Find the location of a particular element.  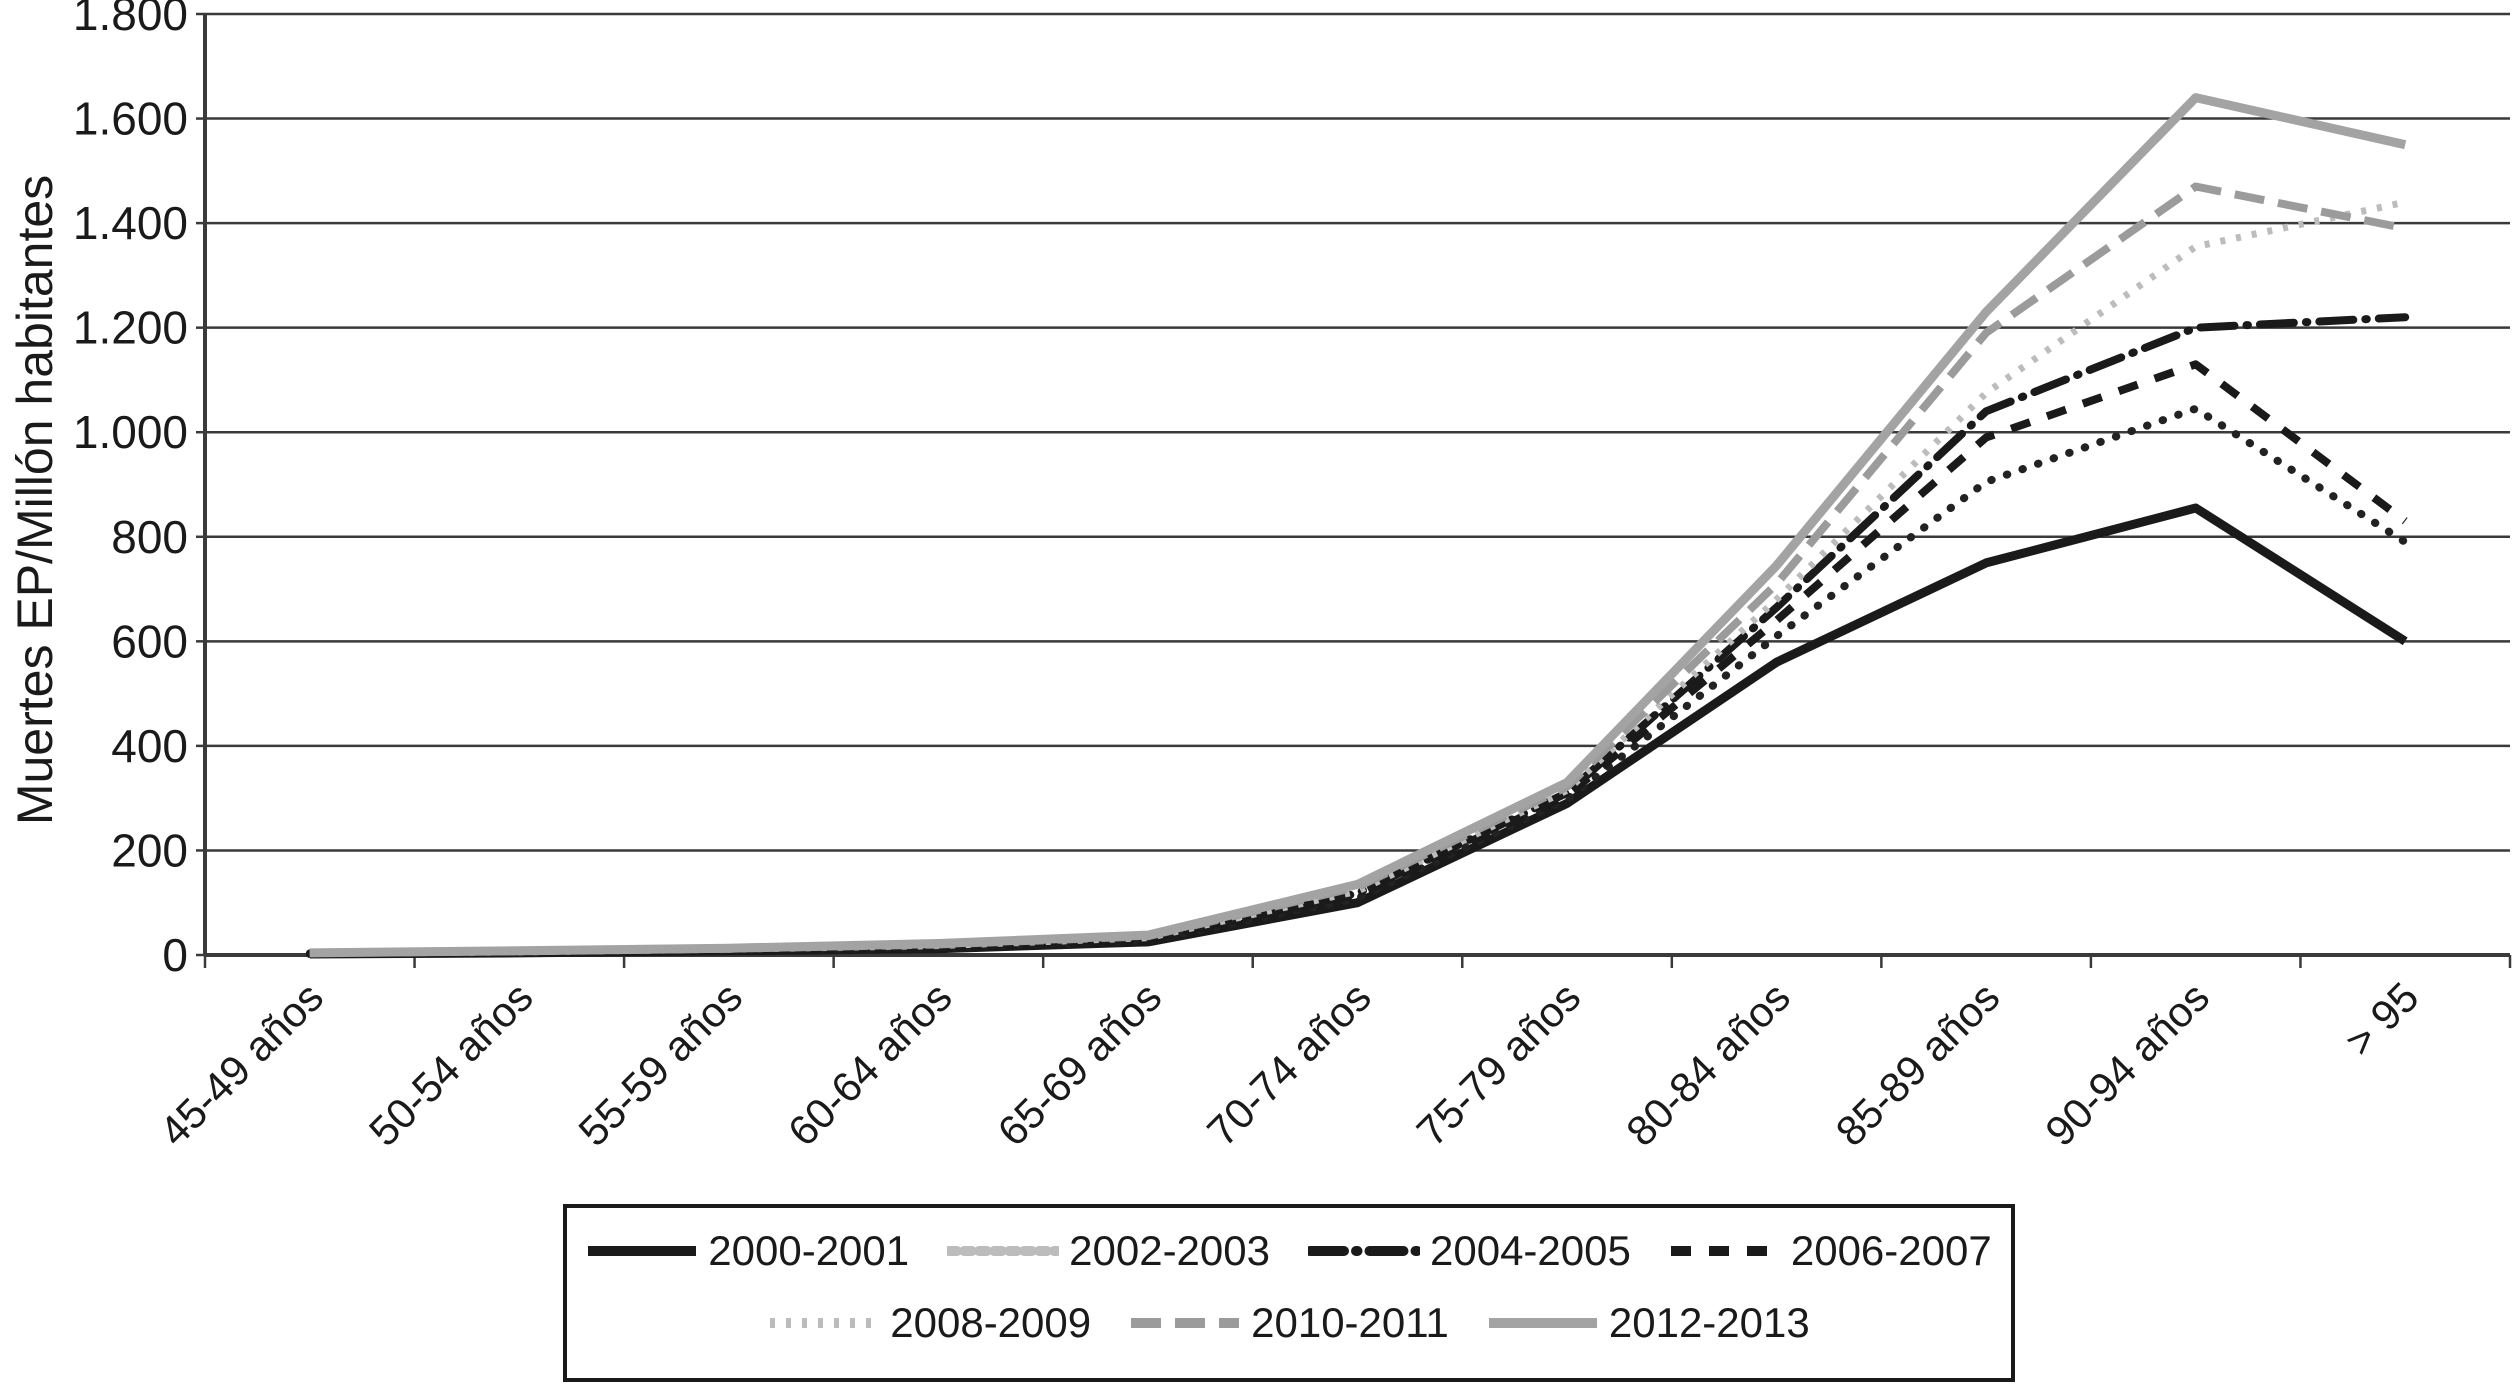

legend-label-2004-2005: 2004-2005 is located at coordinates (1530, 1250).